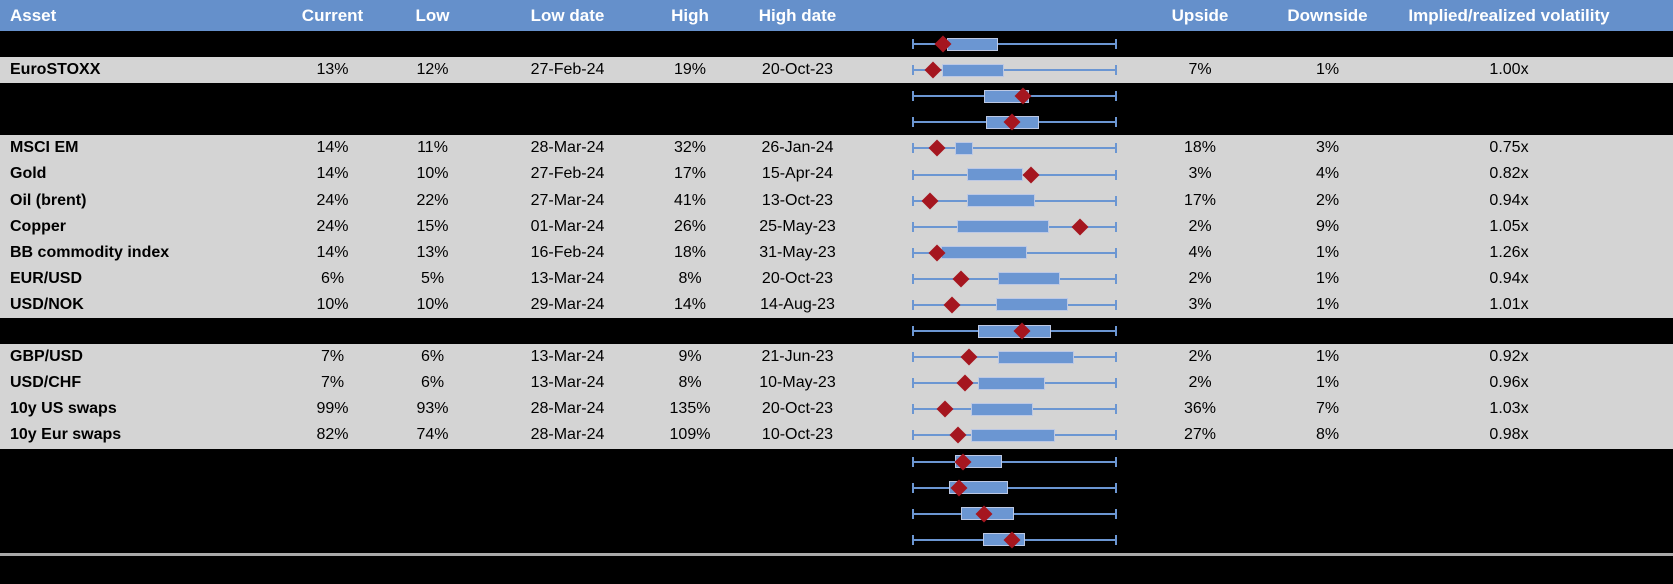  Describe the element at coordinates (1509, 304) in the screenshot. I see `implied-realized-volatility-cell: 1.01x` at that location.